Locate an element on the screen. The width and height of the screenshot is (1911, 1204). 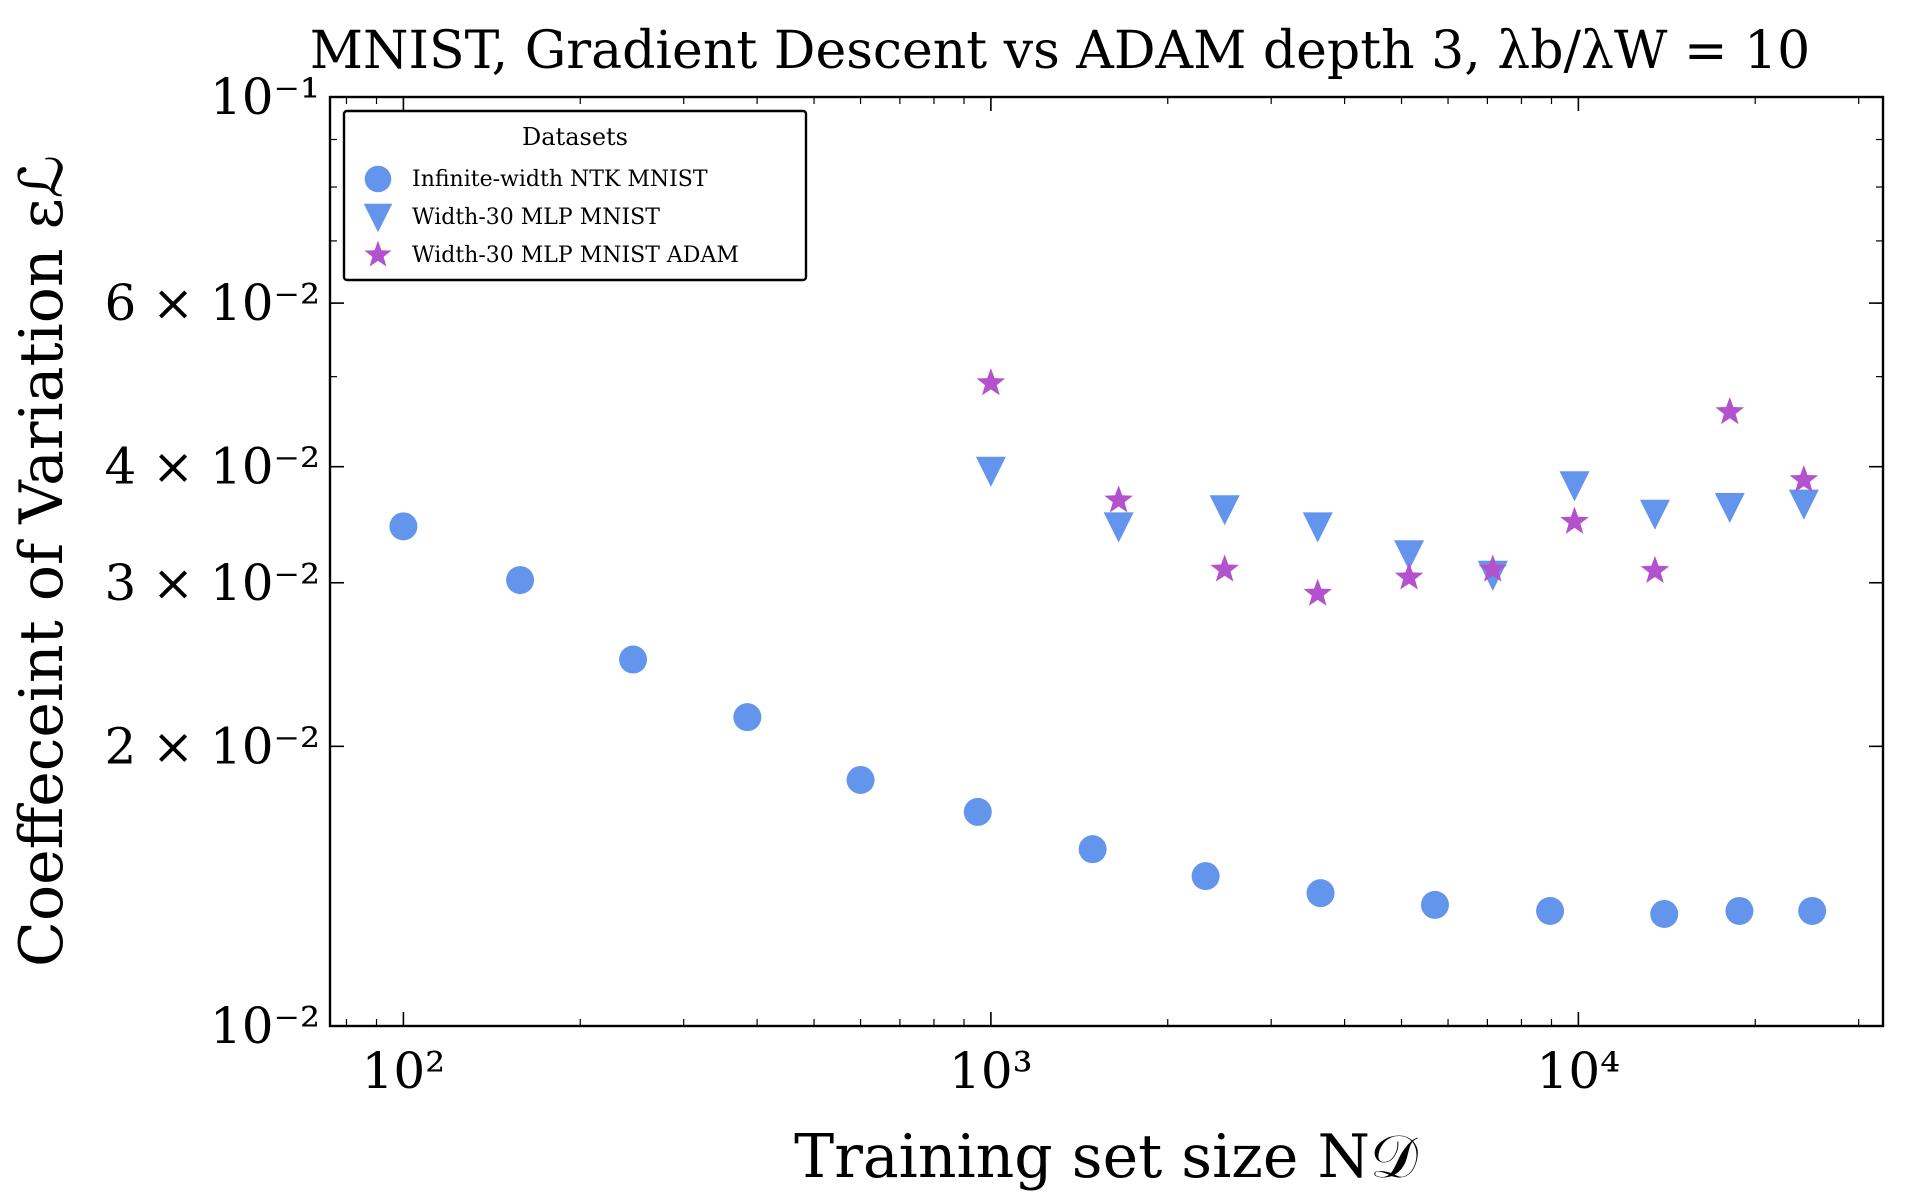
legend-circle-icon is located at coordinates (378, 179).